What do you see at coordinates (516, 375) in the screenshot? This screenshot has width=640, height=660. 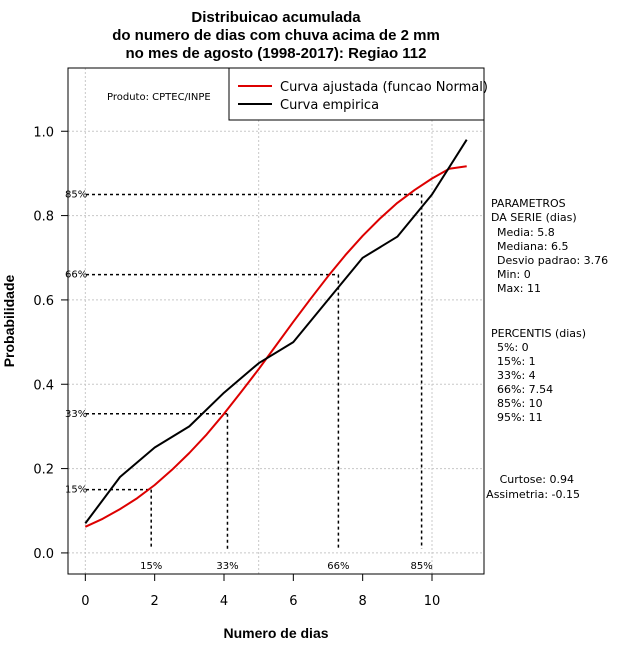 I see `percentil-33: 33%: 4` at bounding box center [516, 375].